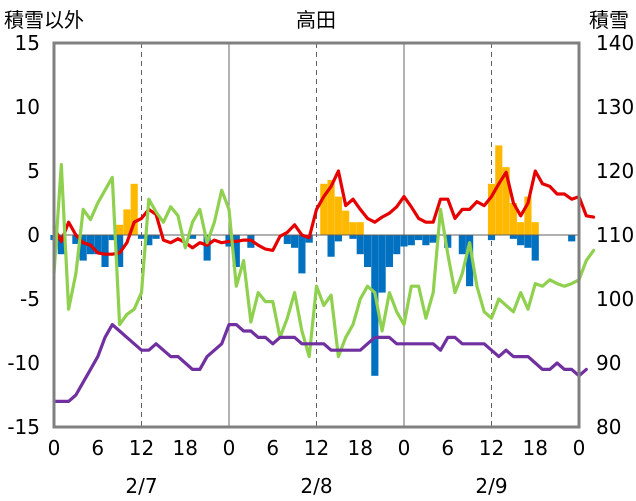 The height and width of the screenshot is (501, 636). Describe the element at coordinates (30, 299) in the screenshot. I see `y-left-tick-label: -5` at that location.